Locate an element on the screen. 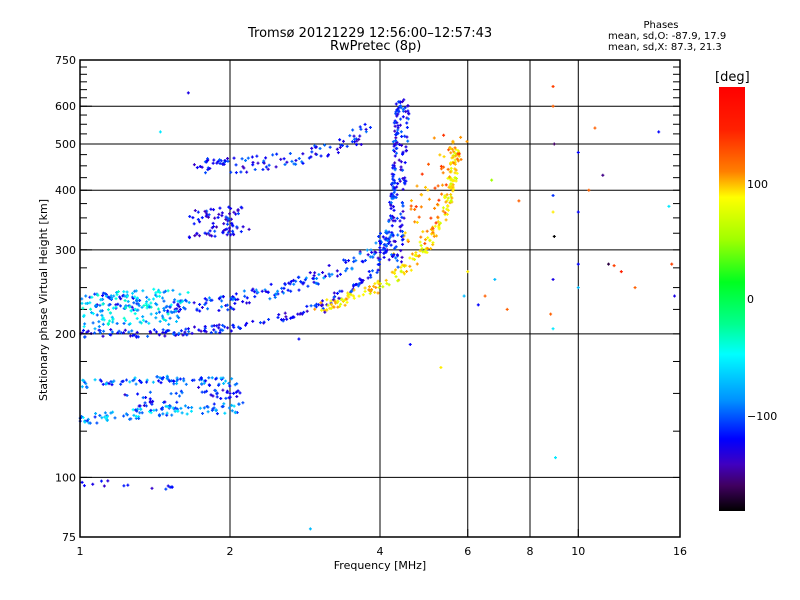 The image size is (800, 600). colorbar-unit: [deg] is located at coordinates (732, 77).